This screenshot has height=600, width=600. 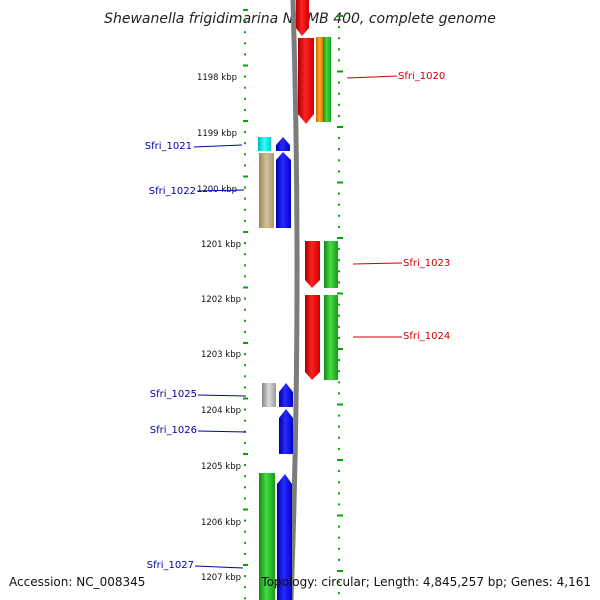 What do you see at coordinates (302, 18) in the screenshot?
I see `gene-arrow-forward` at bounding box center [302, 18].